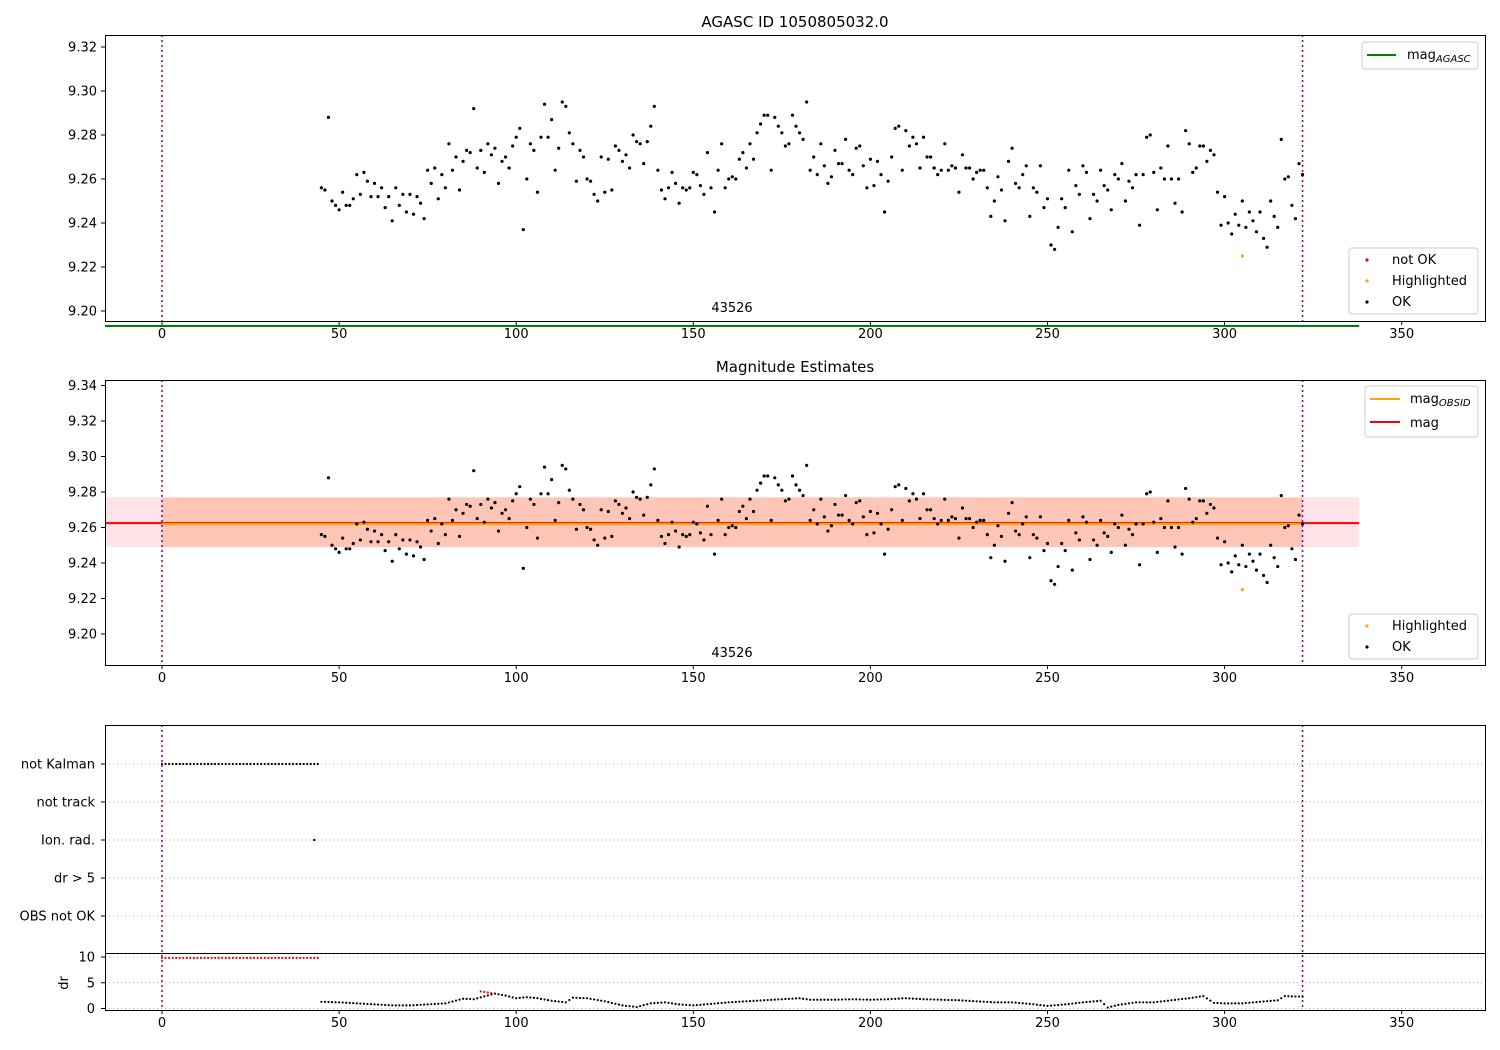  Describe the element at coordinates (1401, 302) in the screenshot. I see `legend-ok-label: OK` at that location.